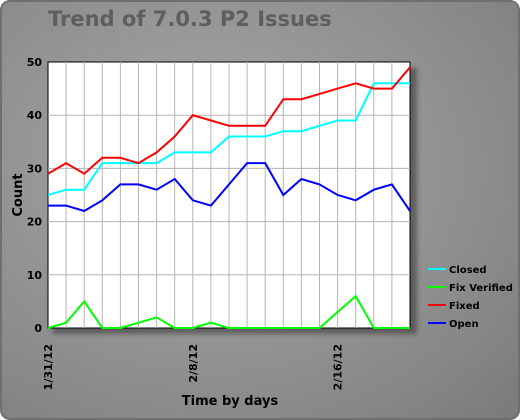 The image size is (520, 420). What do you see at coordinates (464, 306) in the screenshot?
I see `legend-label: Fixed` at bounding box center [464, 306].